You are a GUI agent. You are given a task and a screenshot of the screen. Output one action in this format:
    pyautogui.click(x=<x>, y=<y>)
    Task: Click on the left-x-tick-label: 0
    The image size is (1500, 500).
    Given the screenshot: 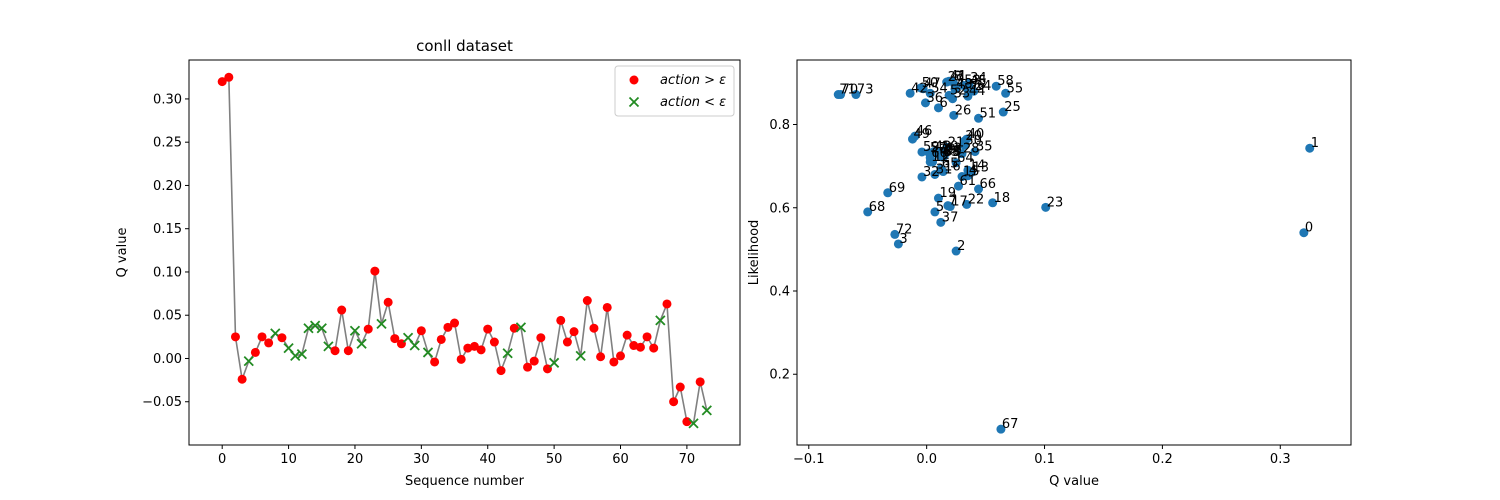 What is the action you would take?
    pyautogui.click(x=222, y=459)
    